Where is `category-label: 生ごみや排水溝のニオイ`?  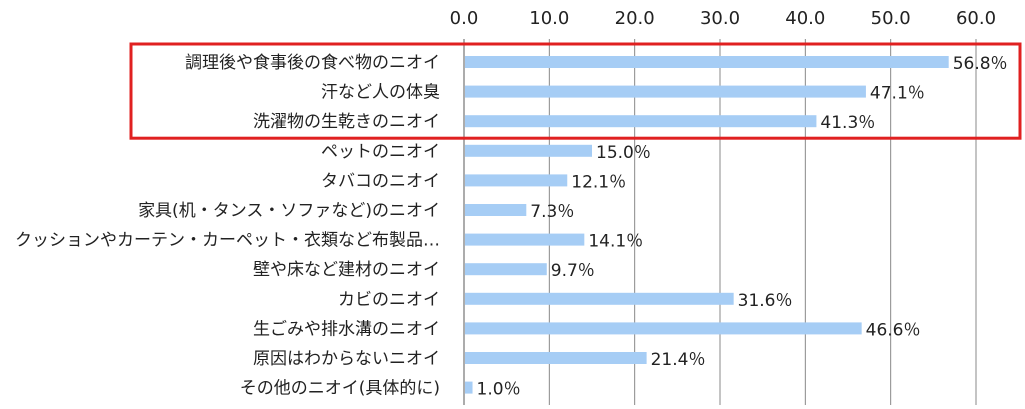
category-label: 生ごみや排水溝のニオイ is located at coordinates (346, 329).